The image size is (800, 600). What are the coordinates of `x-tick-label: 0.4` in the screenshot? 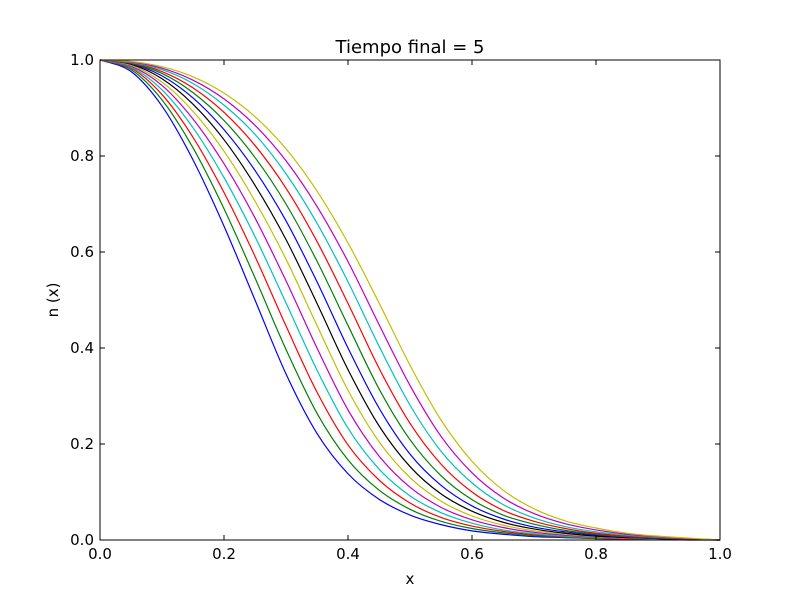 It's located at (348, 554).